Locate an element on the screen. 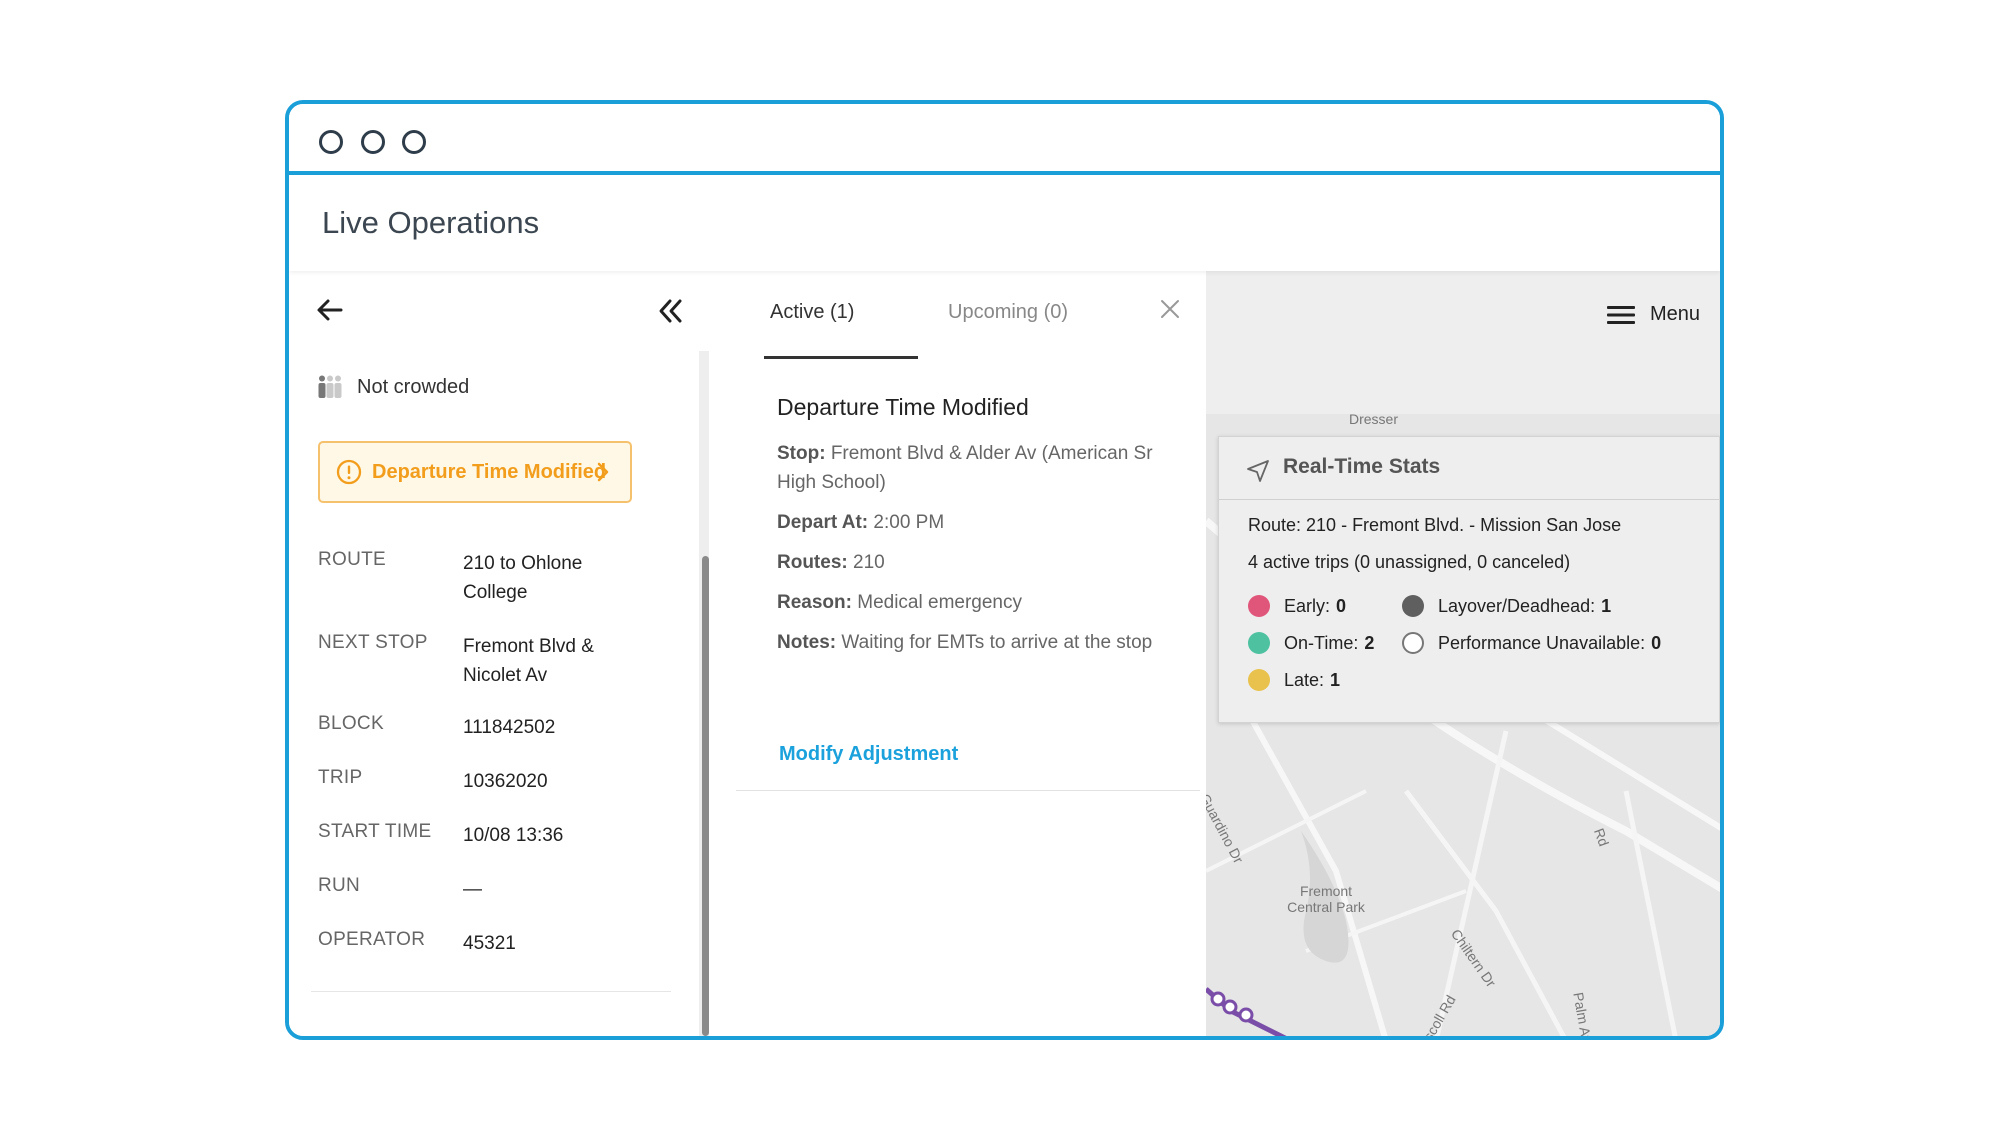  detail-value: Fremont Blvd & Nicolet Av is located at coordinates (528, 661).